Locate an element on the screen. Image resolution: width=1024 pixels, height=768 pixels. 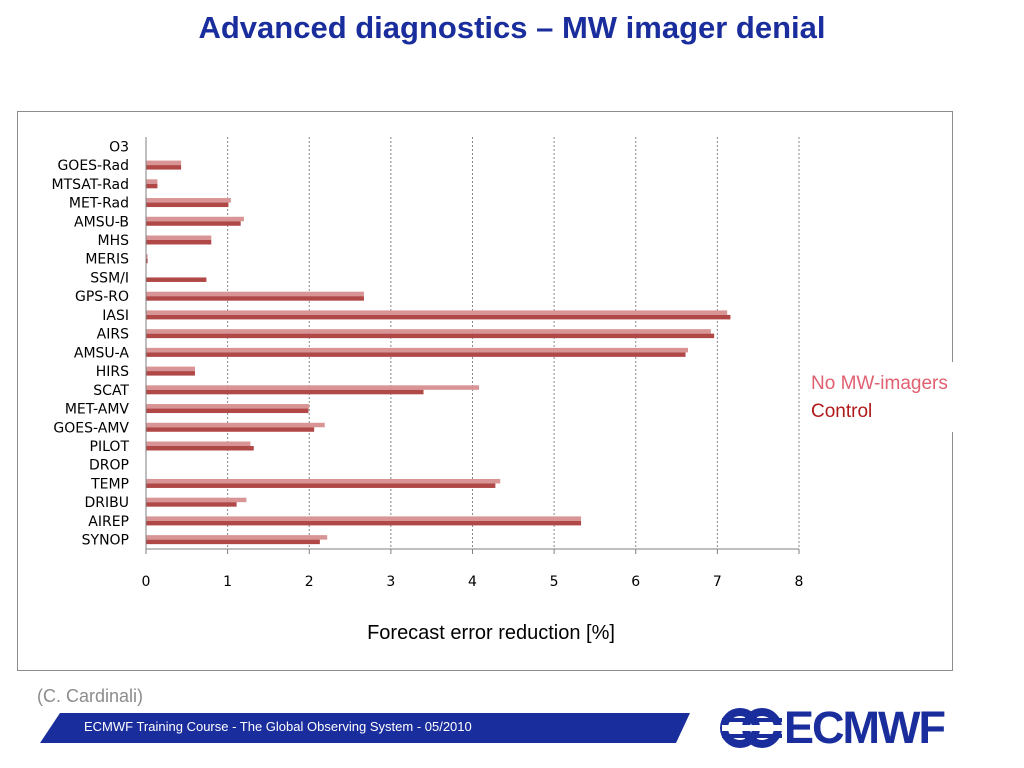
x-tick-label: 3 is located at coordinates (390, 582).